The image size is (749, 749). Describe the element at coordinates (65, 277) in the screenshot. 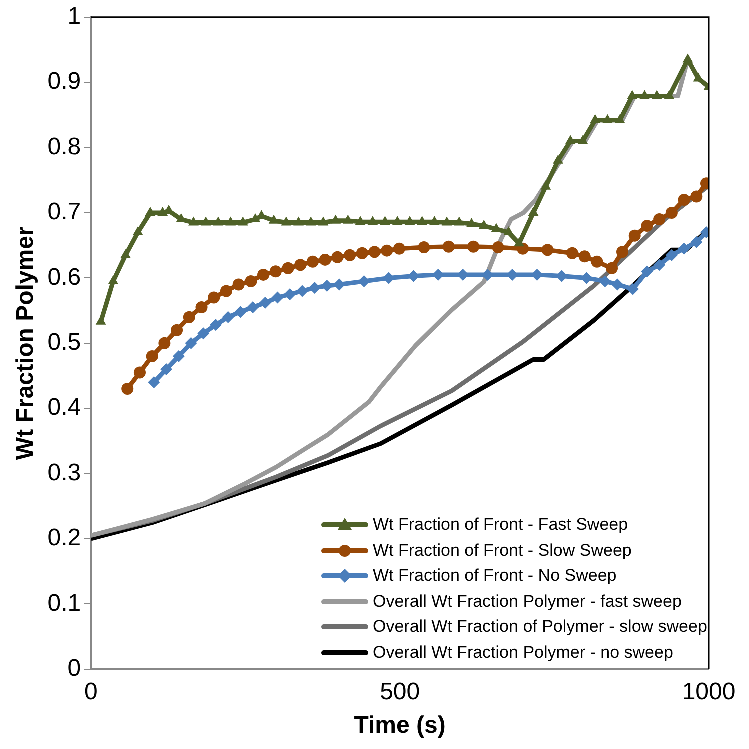

I see `y-tick-label: 0.6` at that location.